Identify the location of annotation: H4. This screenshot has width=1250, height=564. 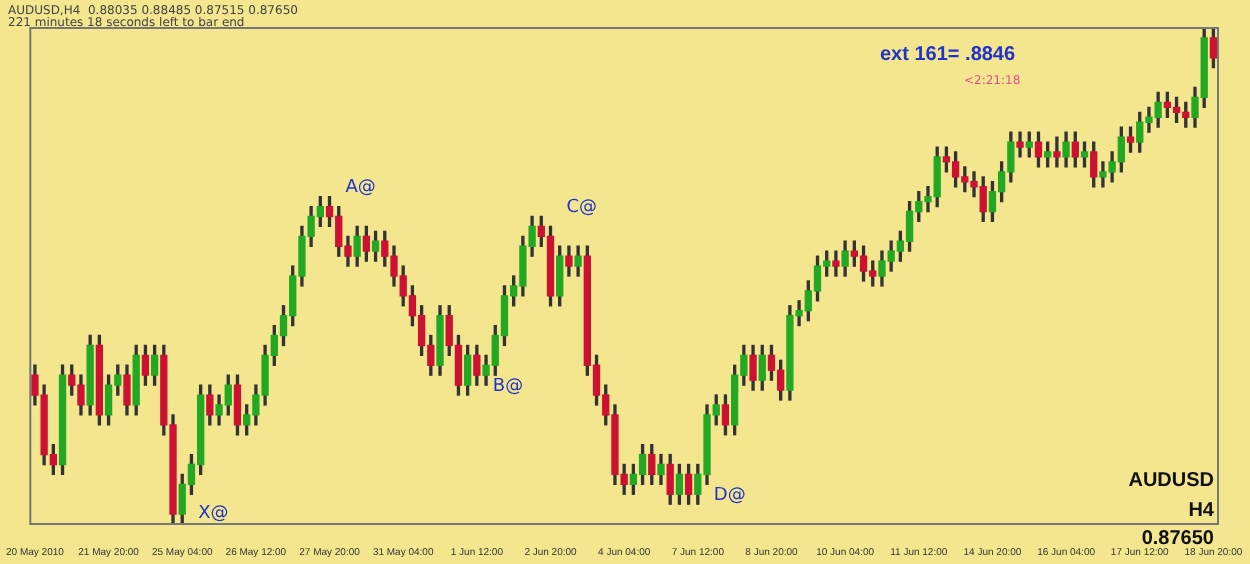
(1201, 511).